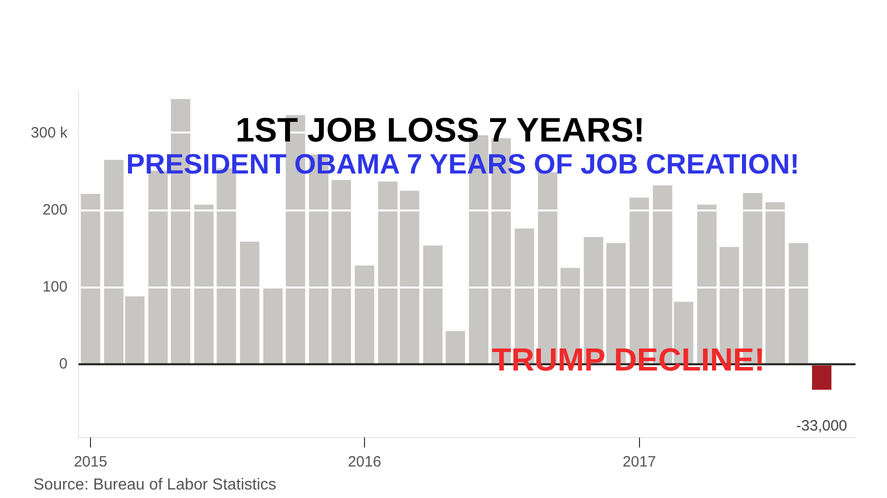 Image resolution: width=887 pixels, height=498 pixels. I want to click on x-tick-label: 2016, so click(365, 462).